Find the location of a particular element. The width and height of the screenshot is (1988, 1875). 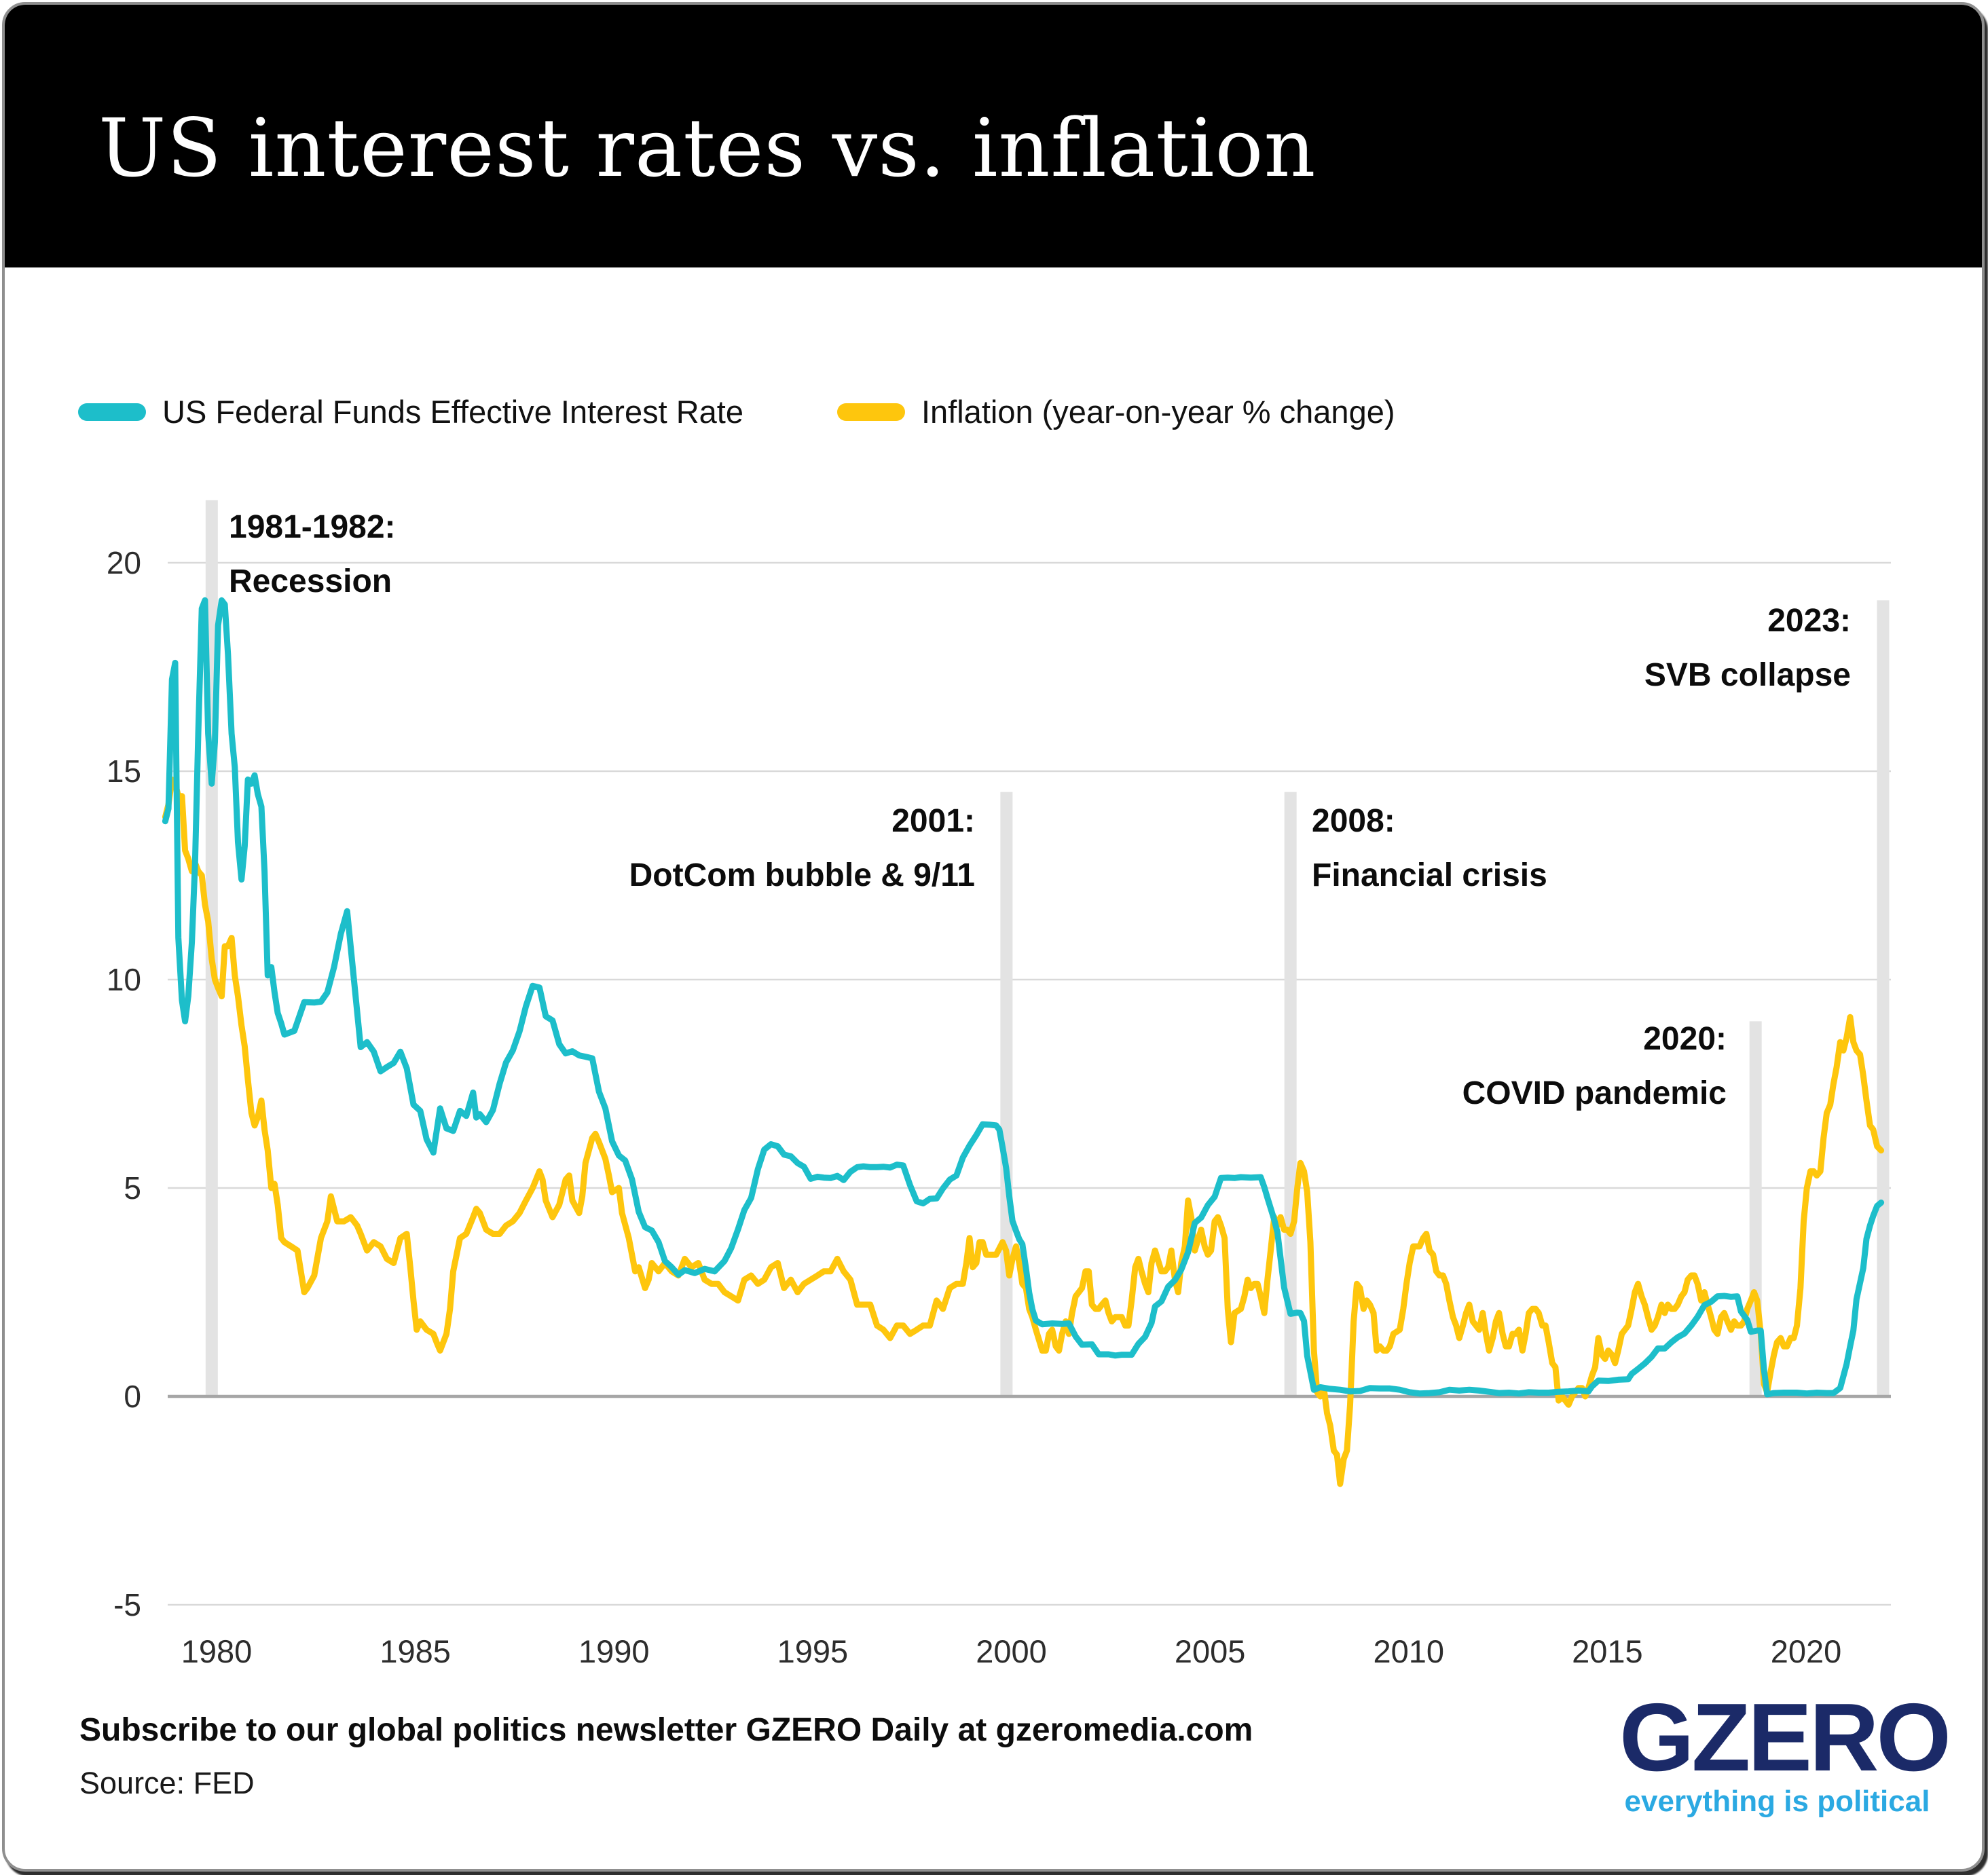

x-tick-label-1990: 1990 is located at coordinates (614, 1651).